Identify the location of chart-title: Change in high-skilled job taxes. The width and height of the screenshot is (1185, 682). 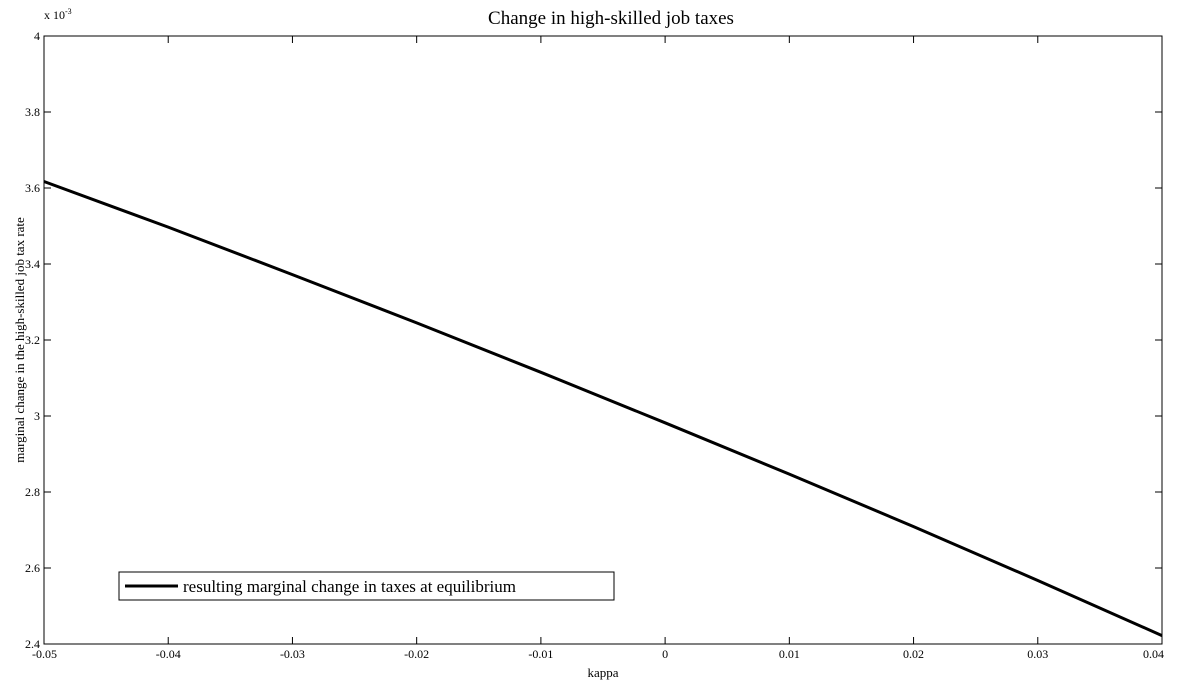
(611, 18).